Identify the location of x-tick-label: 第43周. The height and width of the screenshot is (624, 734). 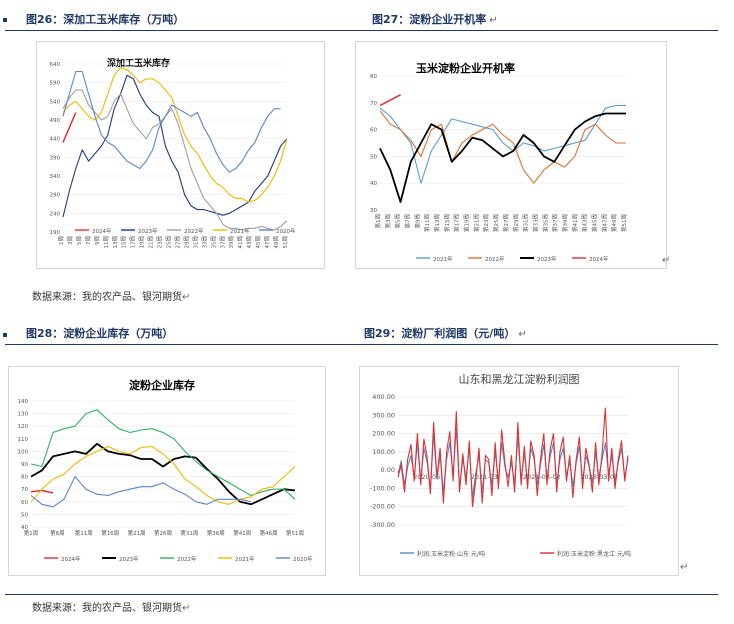
(585, 223).